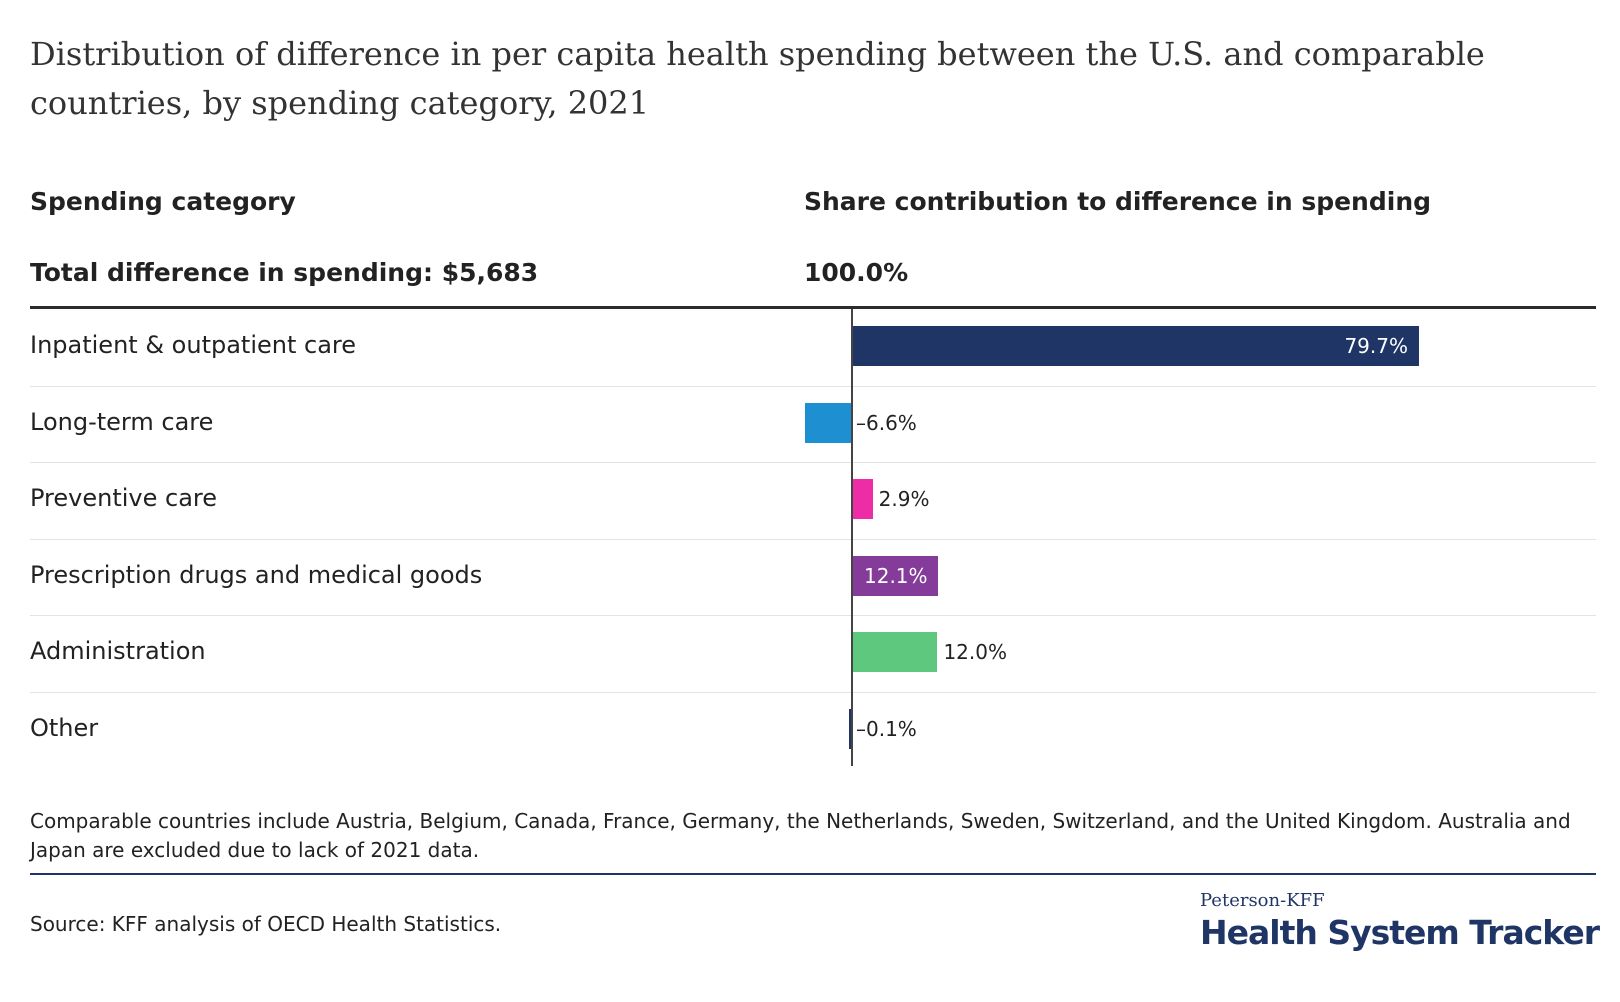 The height and width of the screenshot is (1002, 1620). I want to click on value-label: 12.0%, so click(975, 652).